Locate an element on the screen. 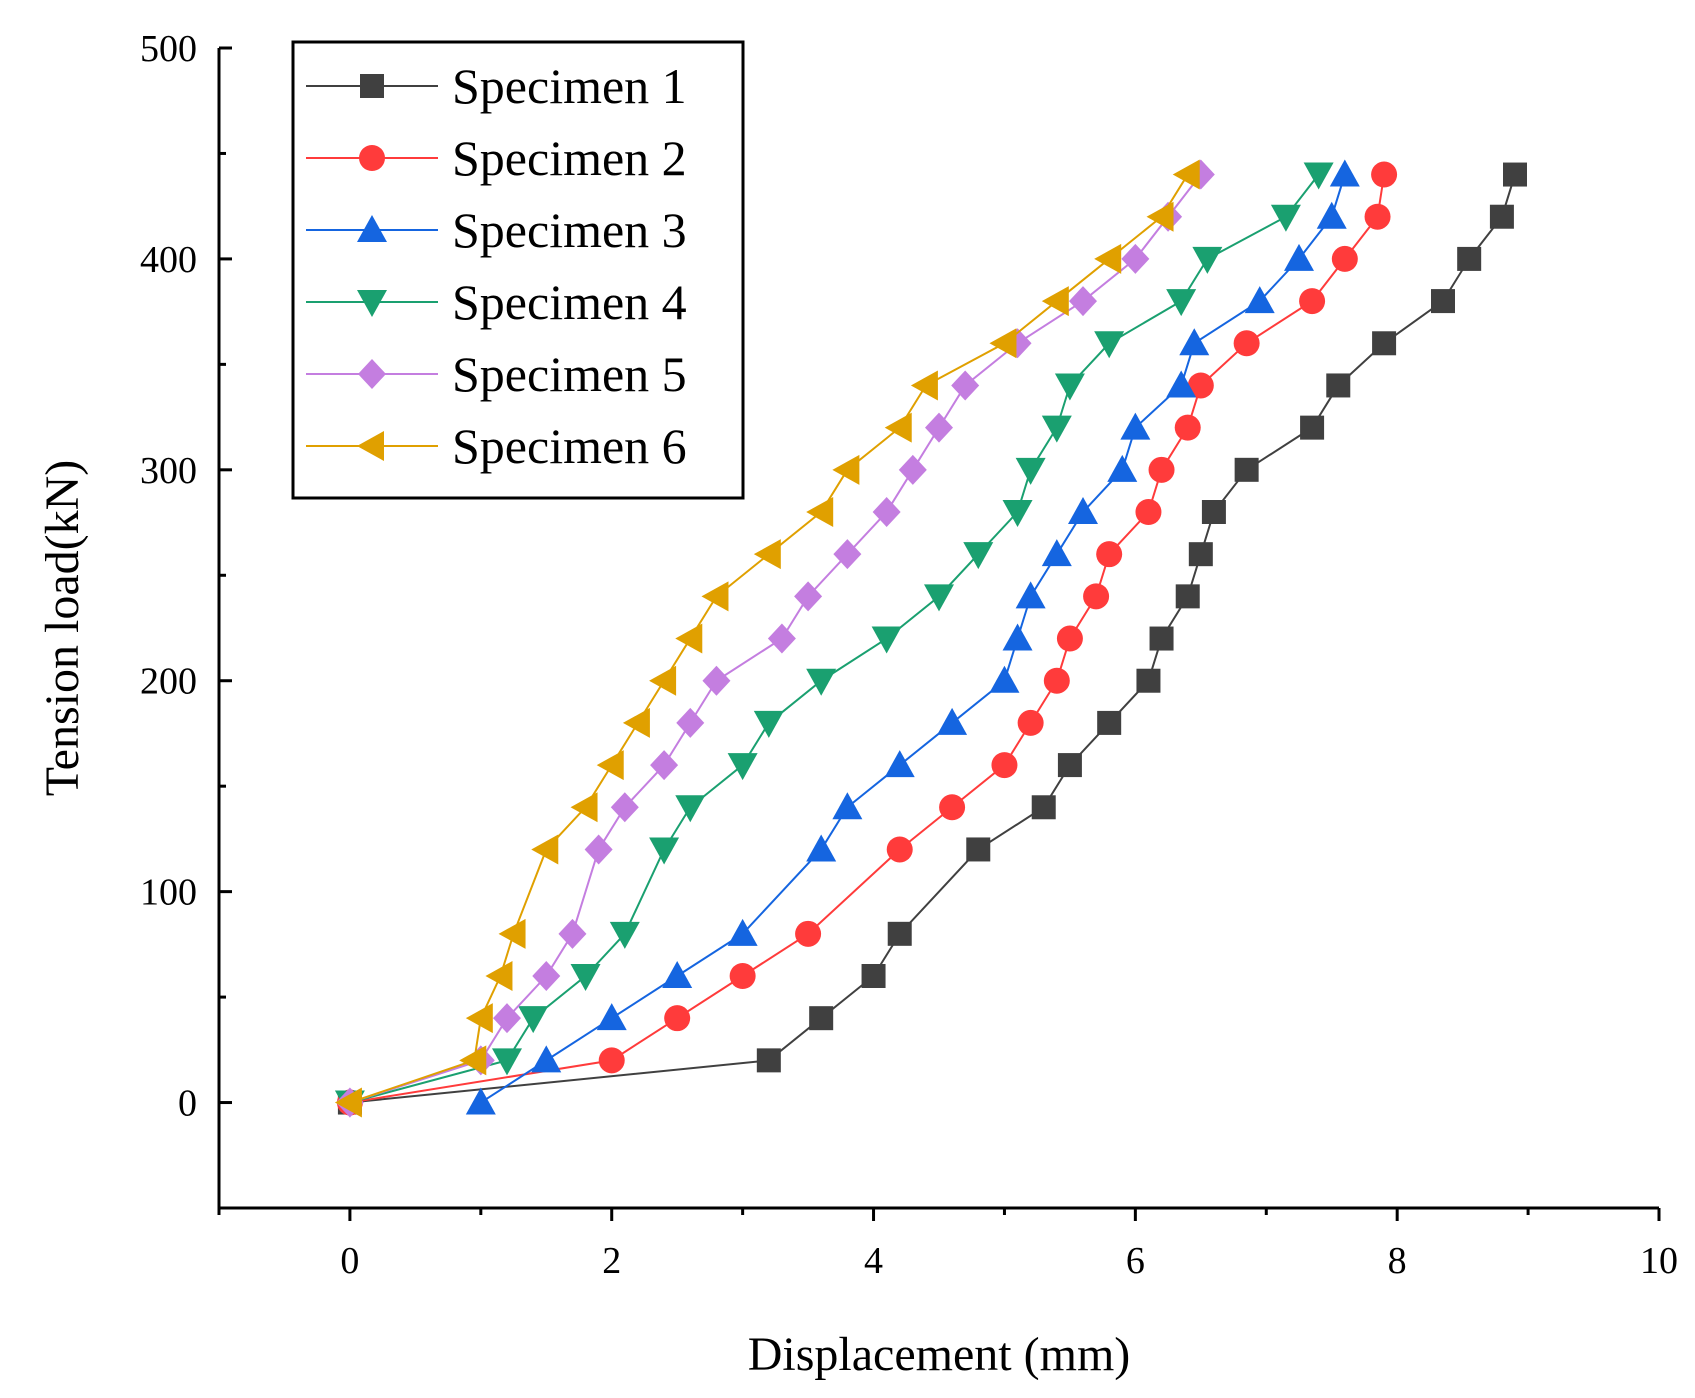 The image size is (1695, 1398). y-axis-title: Tension load(kN) is located at coordinates (62, 628).